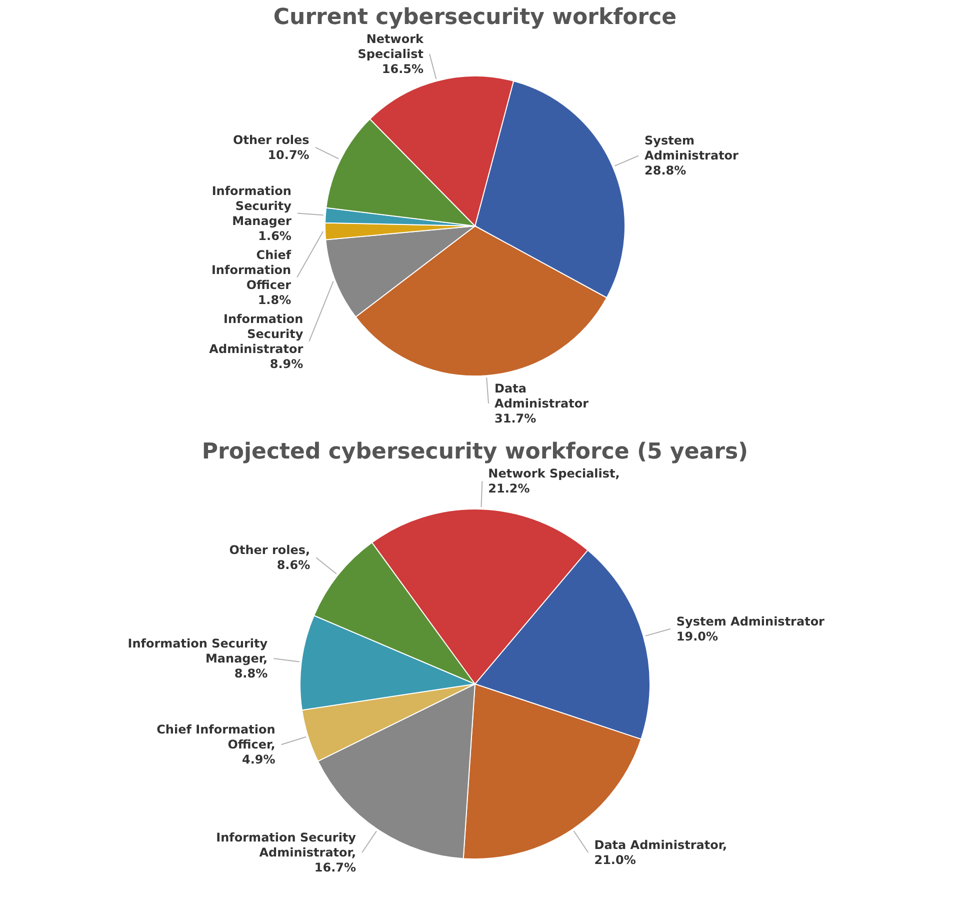 The width and height of the screenshot is (964, 919). What do you see at coordinates (251, 270) in the screenshot?
I see `slice-label: Chief Information Officer` at bounding box center [251, 270].